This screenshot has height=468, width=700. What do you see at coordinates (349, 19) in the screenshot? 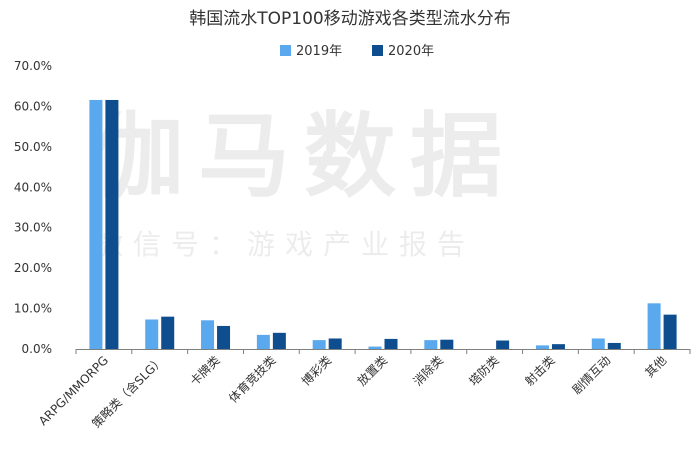
I see `chart-title: 韩国流水TOP100移动游戏各类型流水分布` at bounding box center [349, 19].